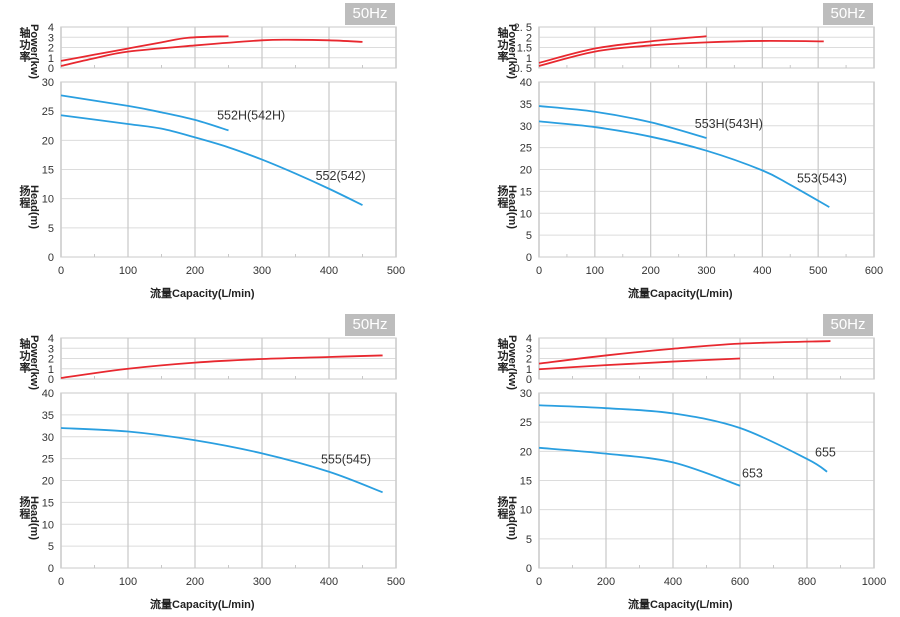  Describe the element at coordinates (825, 453) in the screenshot. I see `series-label: 655` at that location.